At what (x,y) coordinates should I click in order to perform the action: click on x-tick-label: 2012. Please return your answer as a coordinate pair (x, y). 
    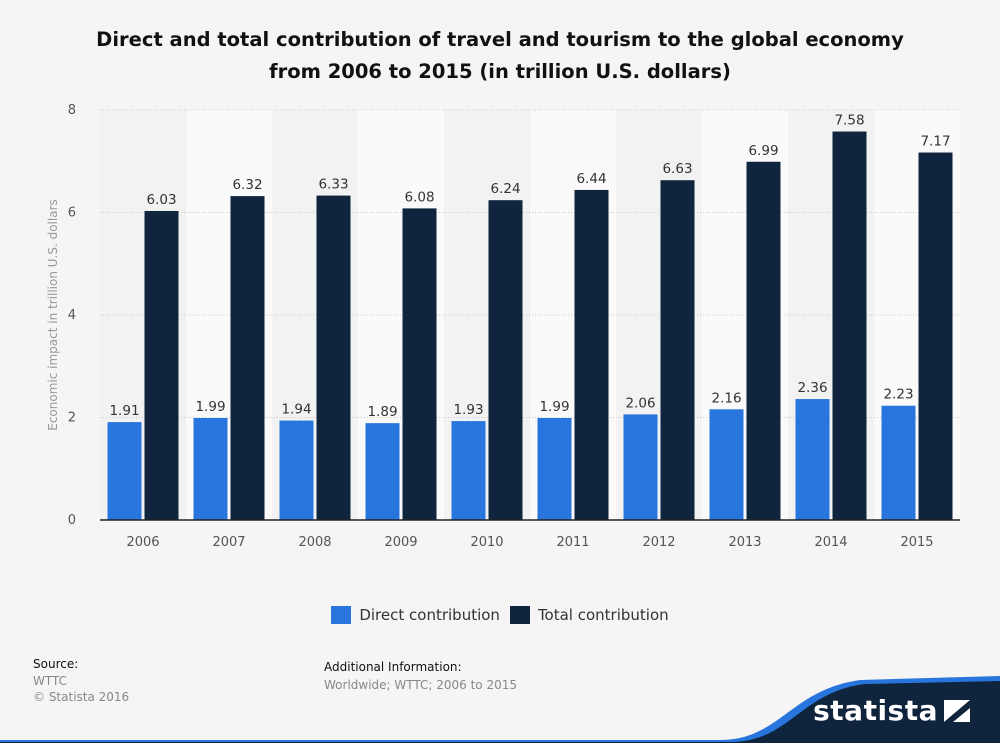
    Looking at the image, I should click on (658, 542).